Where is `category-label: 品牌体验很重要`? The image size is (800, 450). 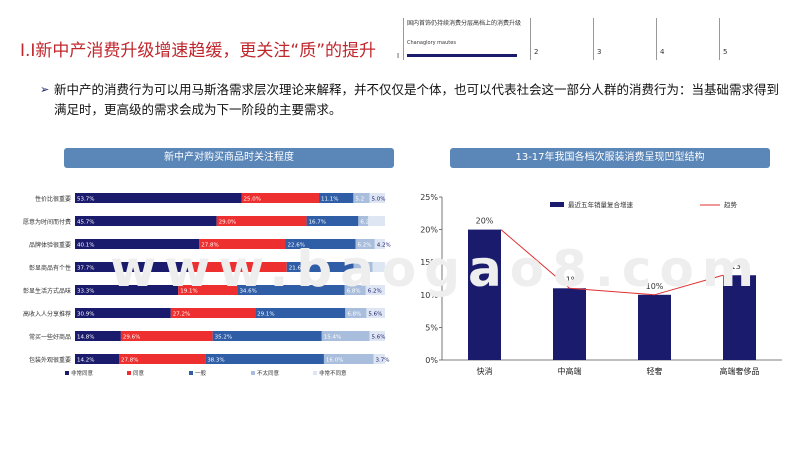
category-label: 品牌体验很重要 is located at coordinates (50, 245).